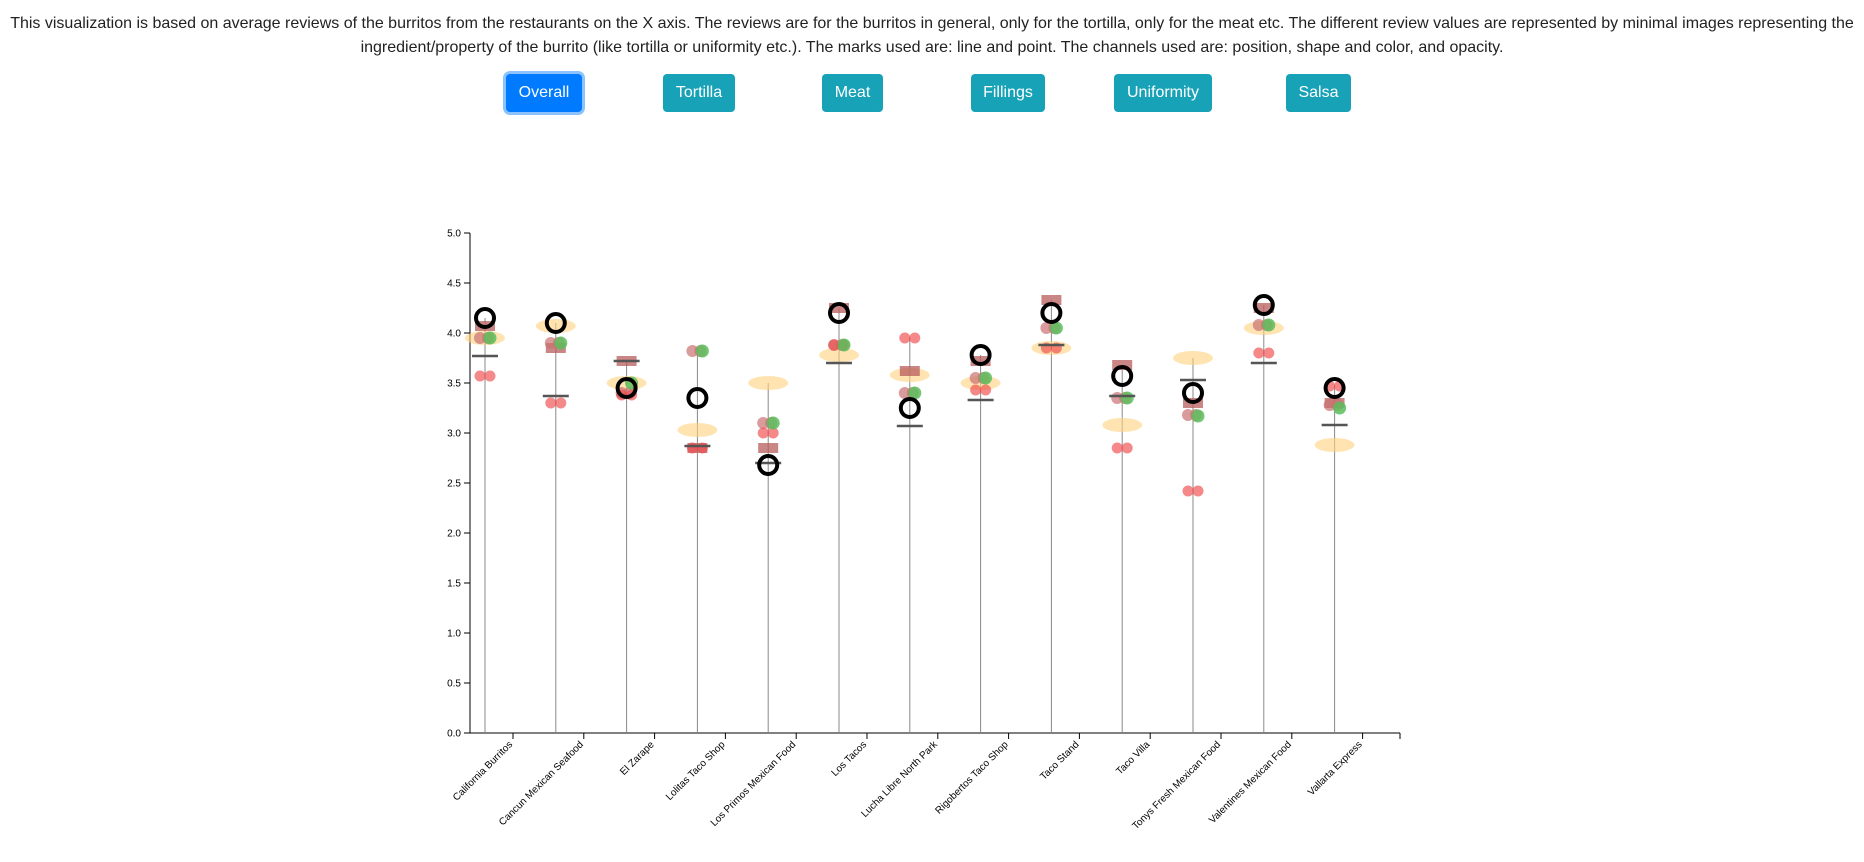  I want to click on x-tick-label: California Burritos, so click(483, 771).